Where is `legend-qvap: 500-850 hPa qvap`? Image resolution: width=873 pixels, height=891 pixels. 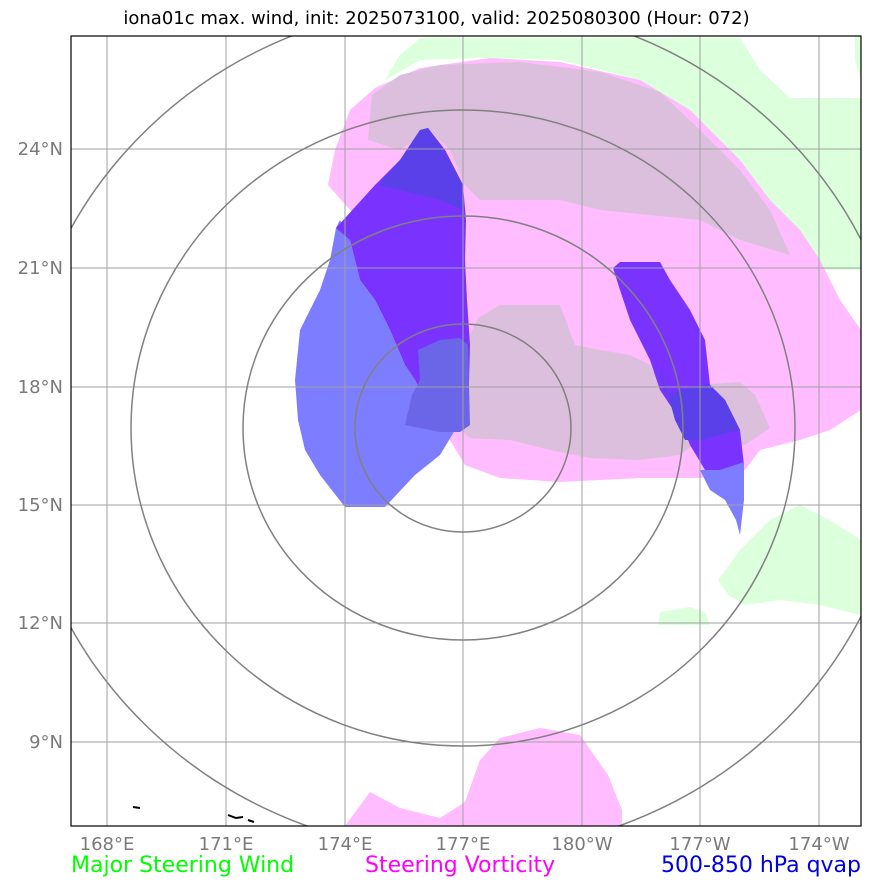 legend-qvap: 500-850 hPa qvap is located at coordinates (760, 865).